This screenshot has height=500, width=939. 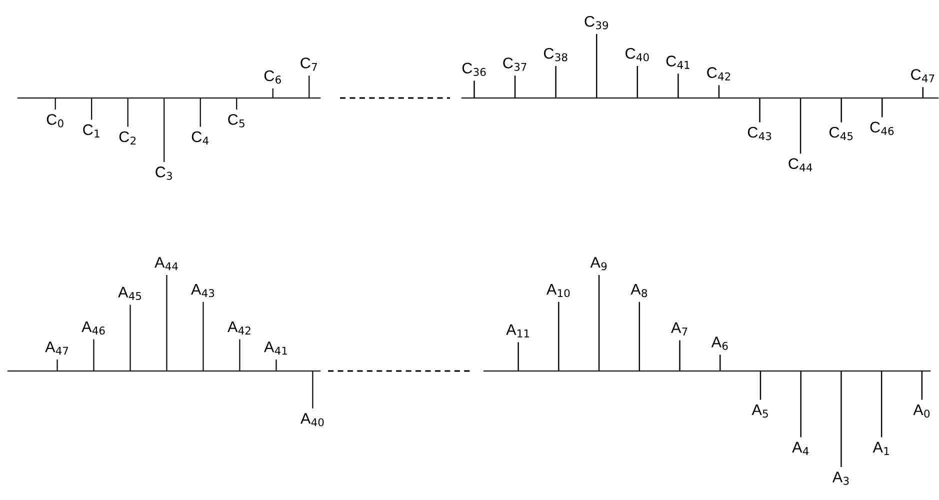 What do you see at coordinates (272, 77) in the screenshot?
I see `x-tick-label: C$_{6}$` at bounding box center [272, 77].